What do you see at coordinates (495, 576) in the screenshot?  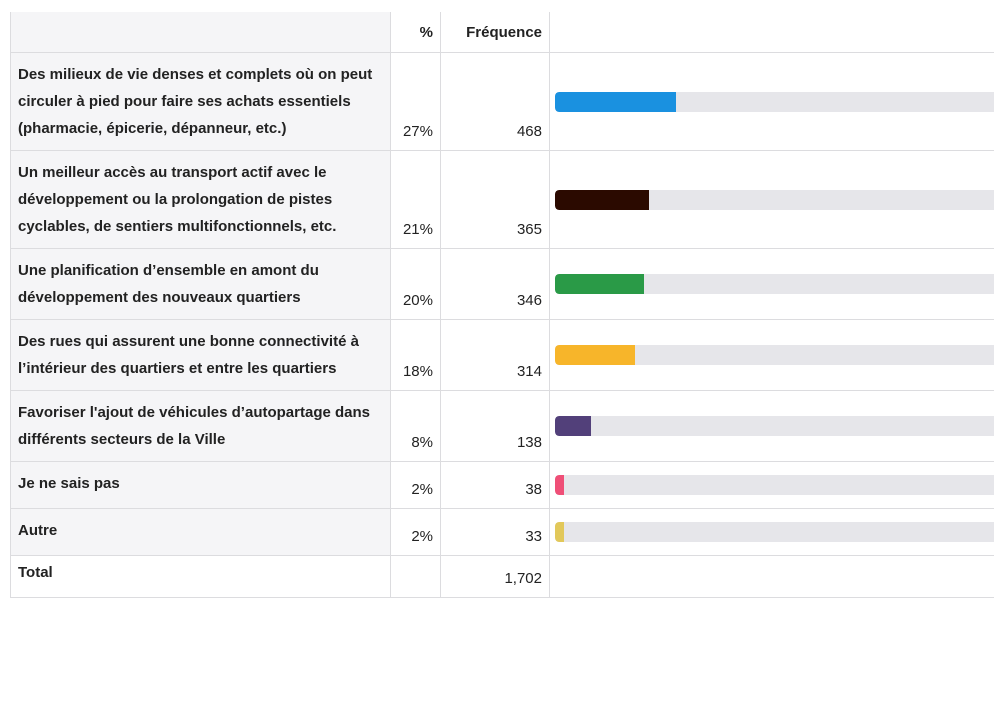 I see `total-frequency: 1,702` at bounding box center [495, 576].